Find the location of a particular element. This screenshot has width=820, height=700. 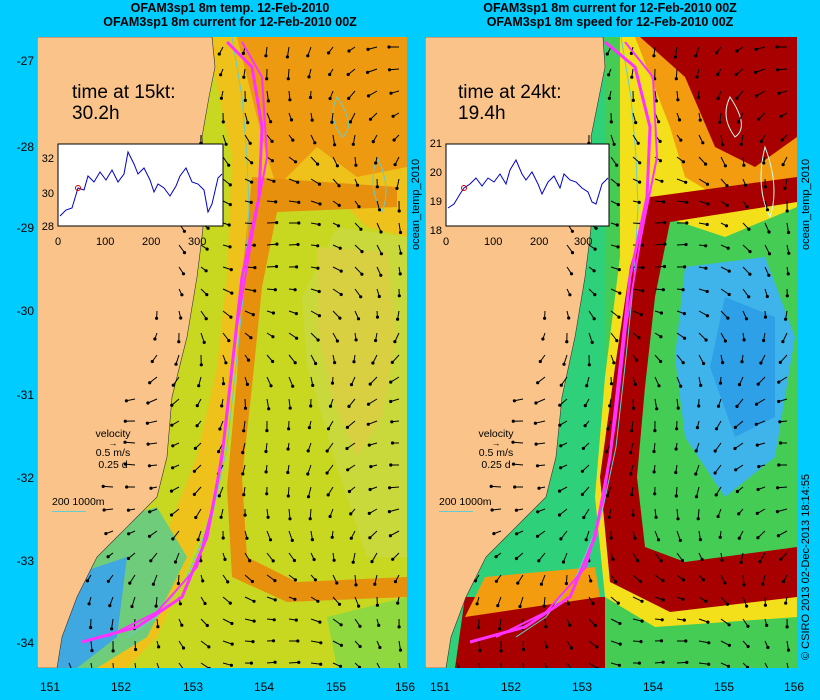

lat-tick: -28 is located at coordinates (25, 147).